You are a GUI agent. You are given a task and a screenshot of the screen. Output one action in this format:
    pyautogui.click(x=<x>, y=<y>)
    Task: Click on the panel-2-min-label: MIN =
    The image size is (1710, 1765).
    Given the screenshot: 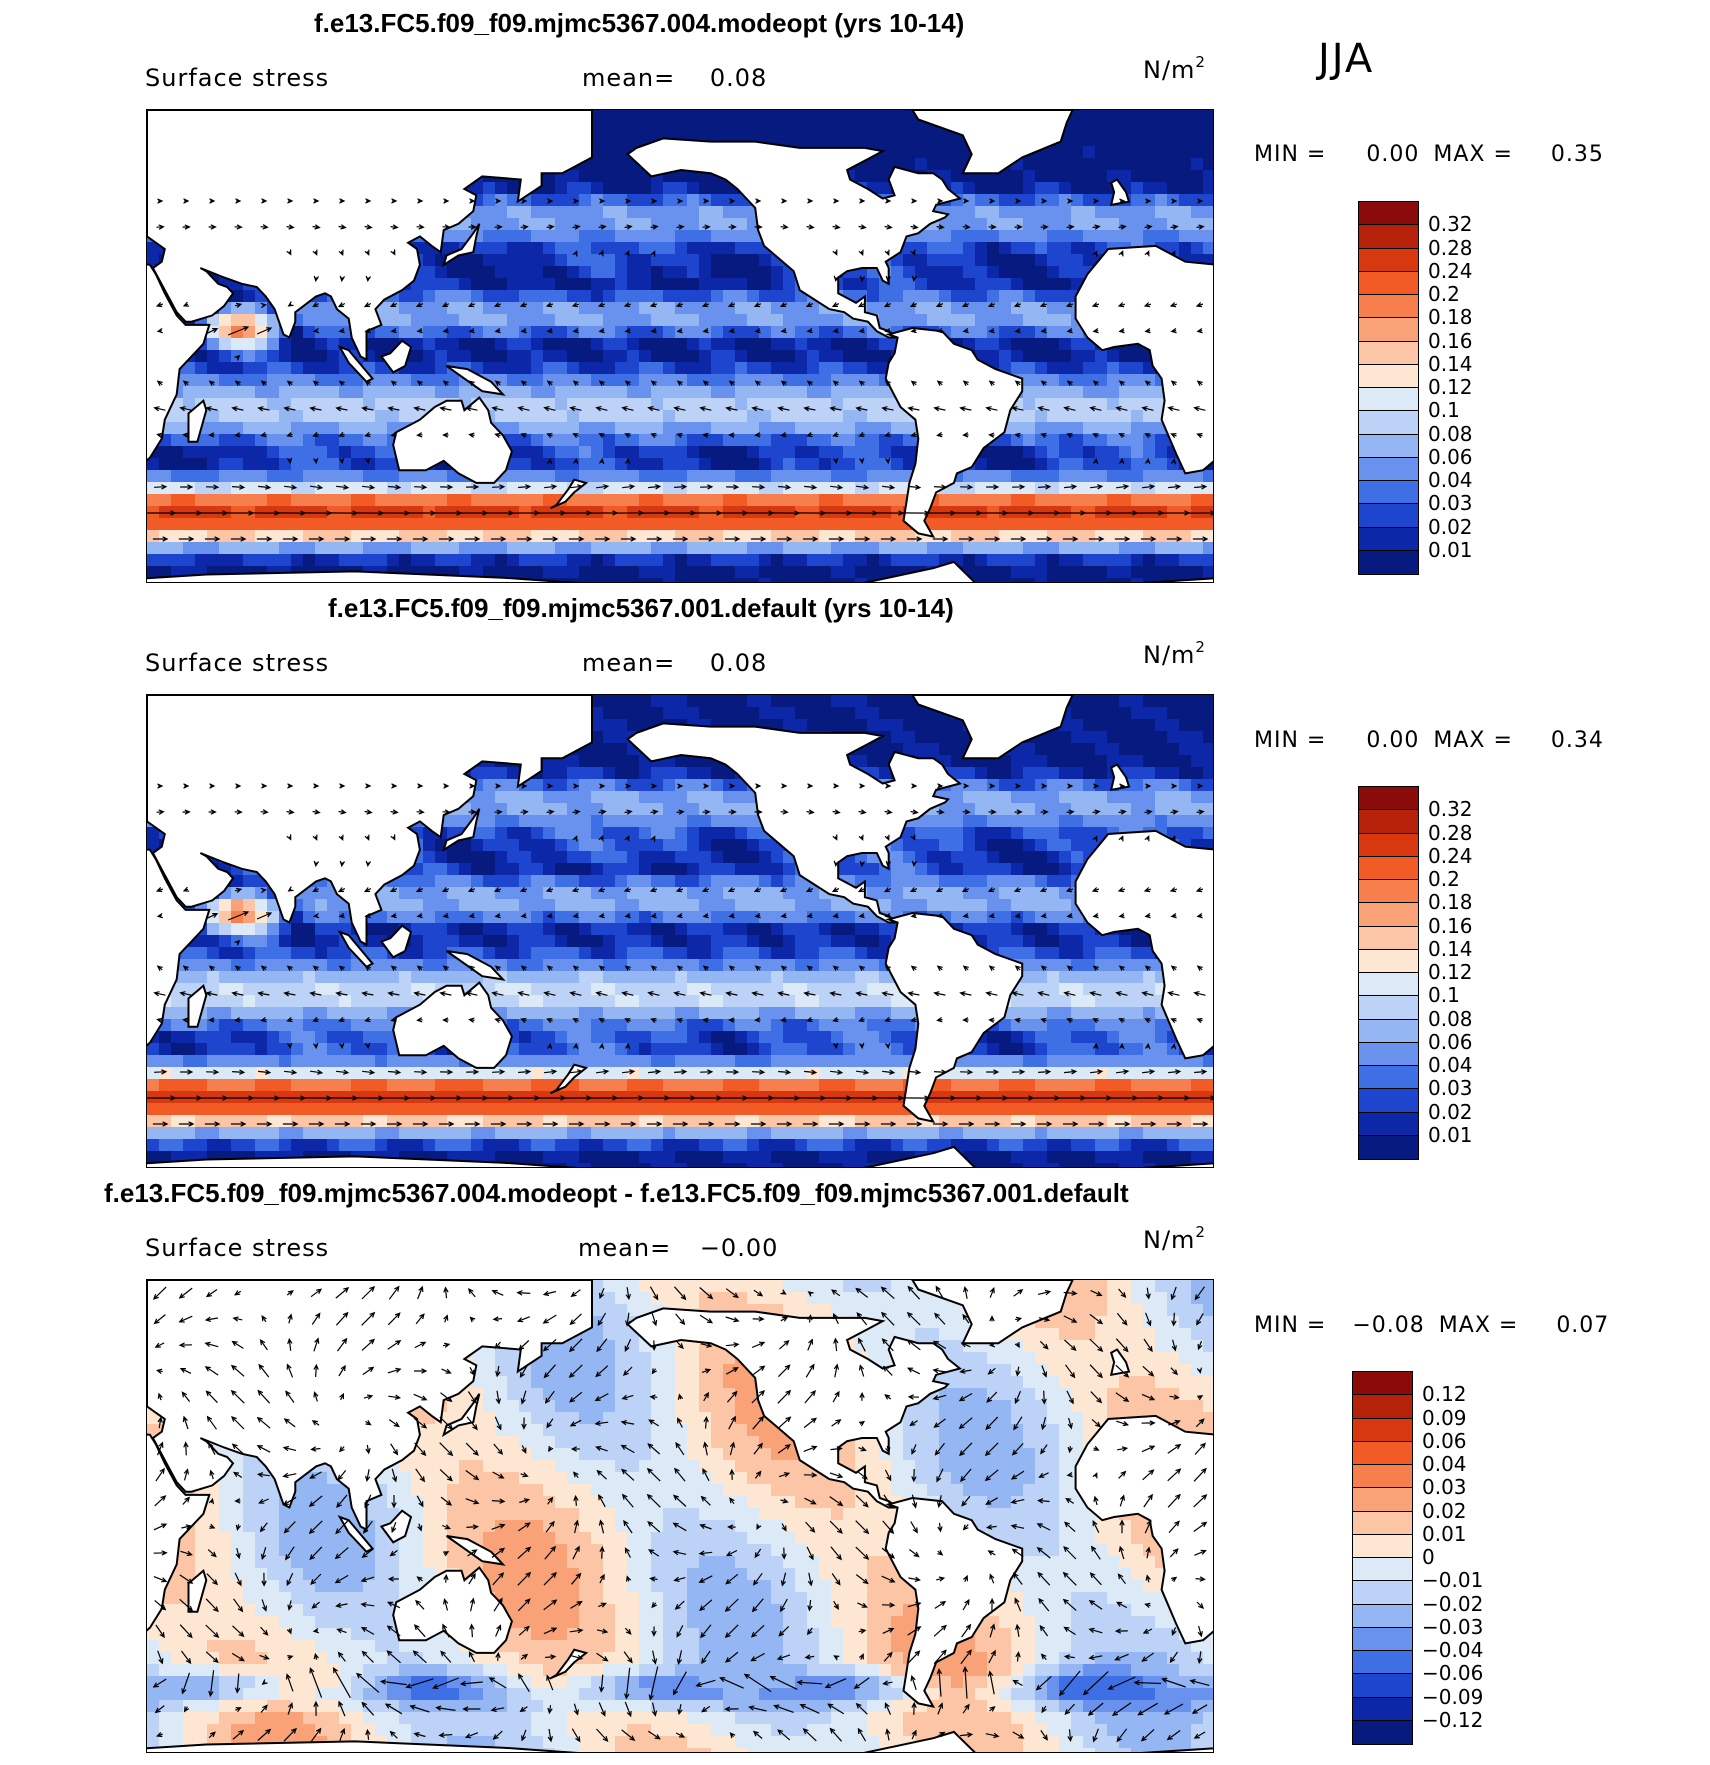 What is the action you would take?
    pyautogui.click(x=1290, y=740)
    